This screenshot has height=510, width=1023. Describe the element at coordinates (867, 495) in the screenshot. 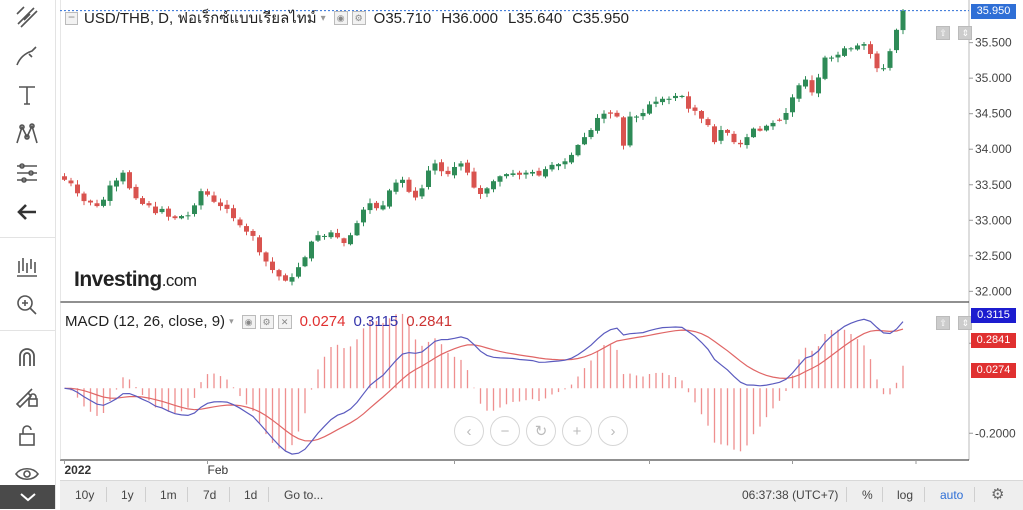

I see `percent-toggle: %` at that location.